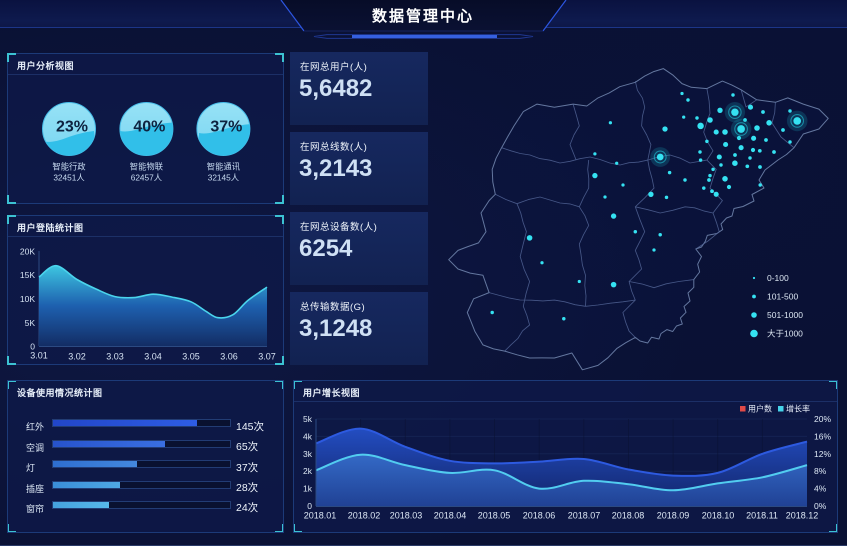 Image resolution: width=847 pixels, height=546 pixels. What do you see at coordinates (423, 16) in the screenshot?
I see `svg-text: 数据管理中心` at bounding box center [423, 16].